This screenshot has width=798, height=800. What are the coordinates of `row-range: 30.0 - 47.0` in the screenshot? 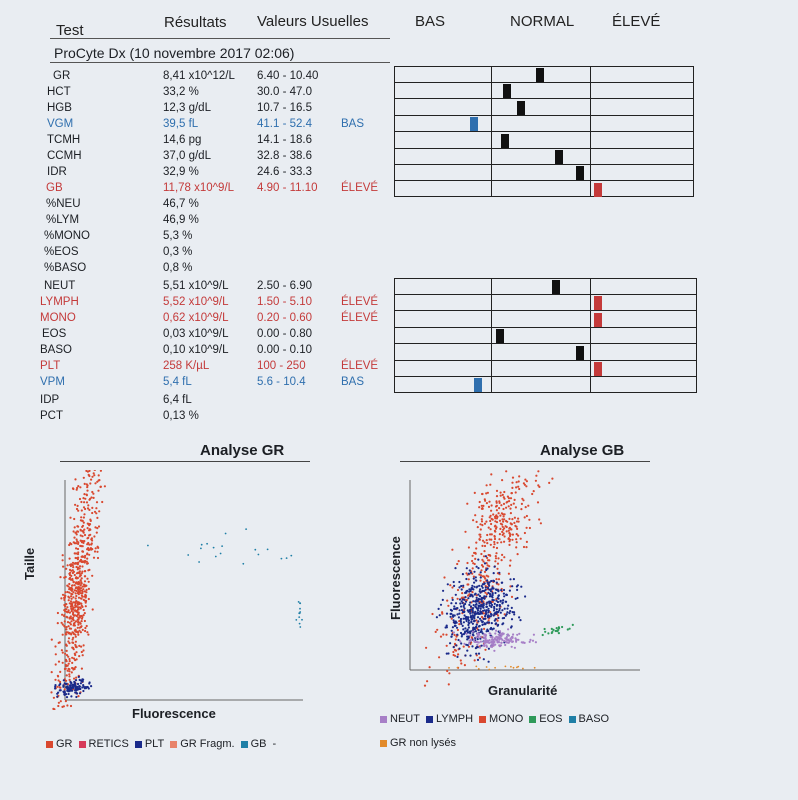 It's located at (284, 92).